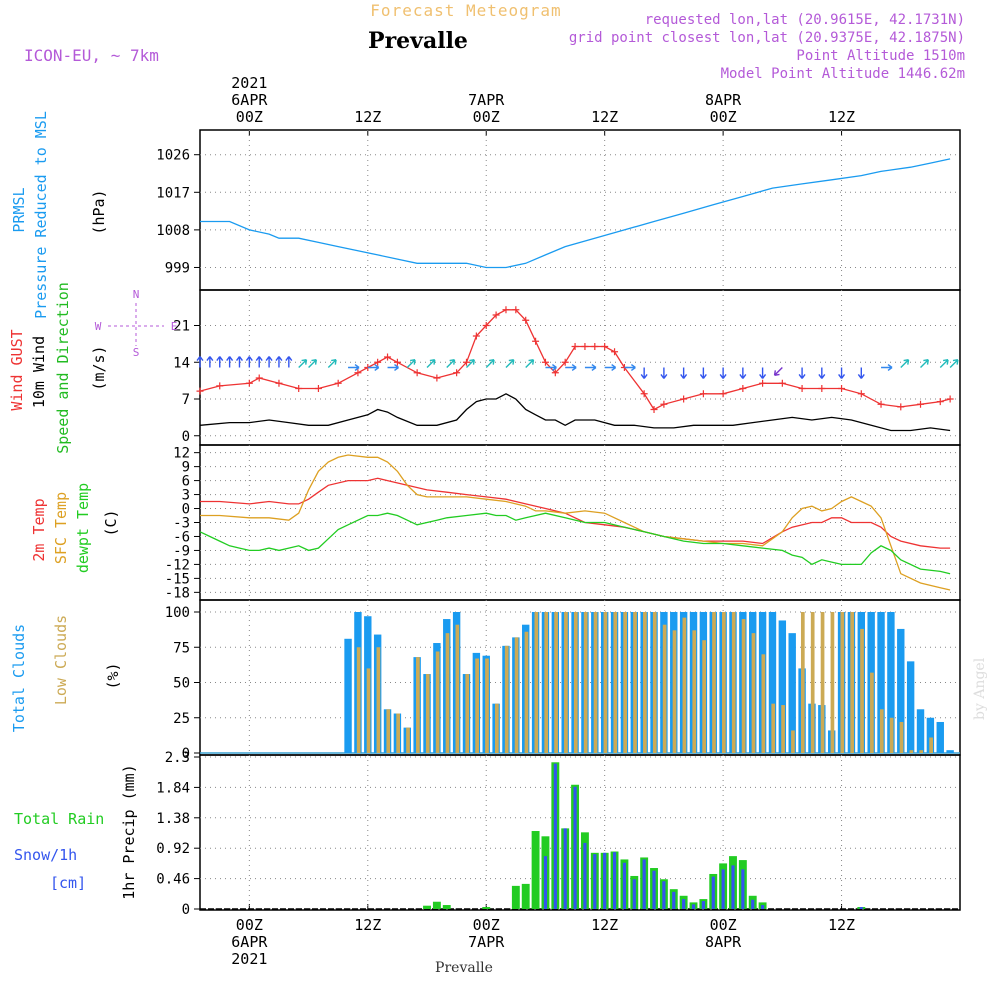 Image resolution: width=1000 pixels, height=1000 pixels. I want to click on model-label: ICON-EU, ~ 7km, so click(91, 55).